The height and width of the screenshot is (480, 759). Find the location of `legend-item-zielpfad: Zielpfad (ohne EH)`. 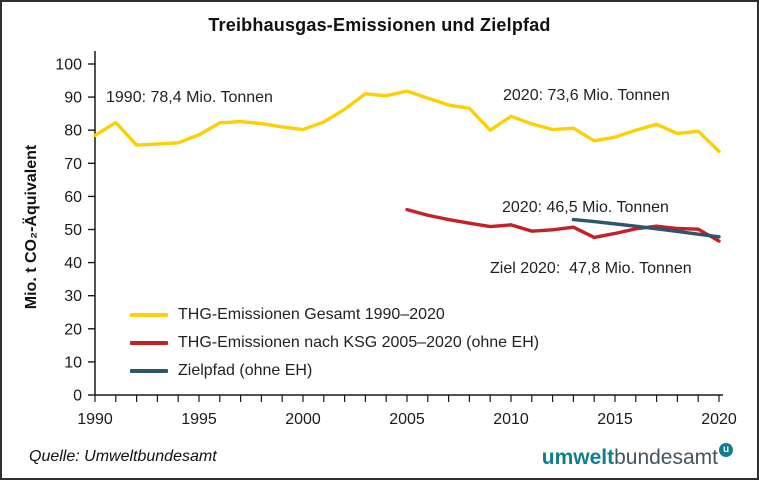

legend-item-zielpfad: Zielpfad (ohne EH) is located at coordinates (334, 371).